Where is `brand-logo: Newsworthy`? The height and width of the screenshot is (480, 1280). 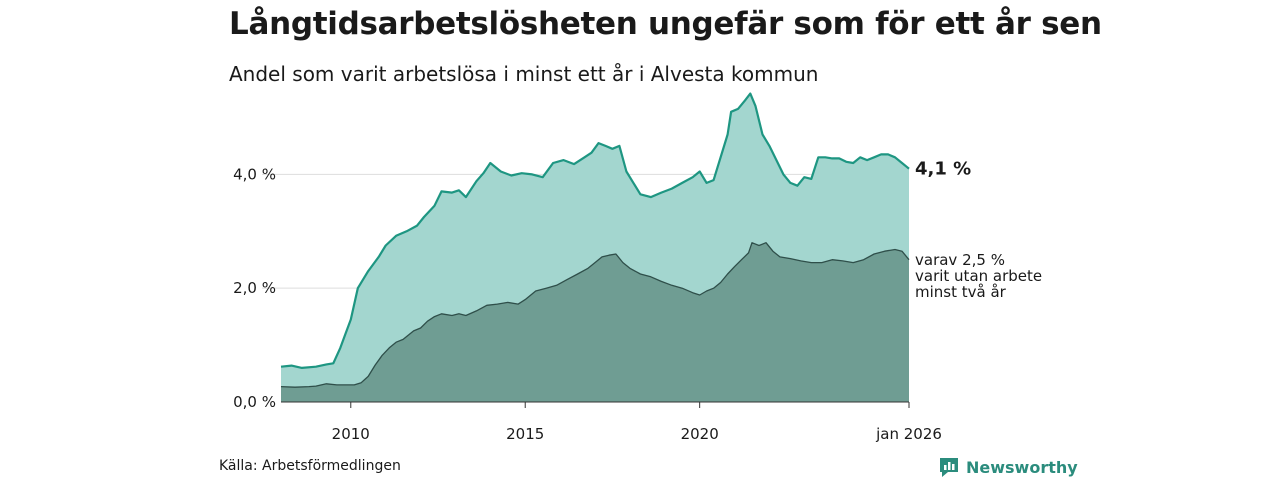 brand-logo: Newsworthy is located at coordinates (1008, 467).